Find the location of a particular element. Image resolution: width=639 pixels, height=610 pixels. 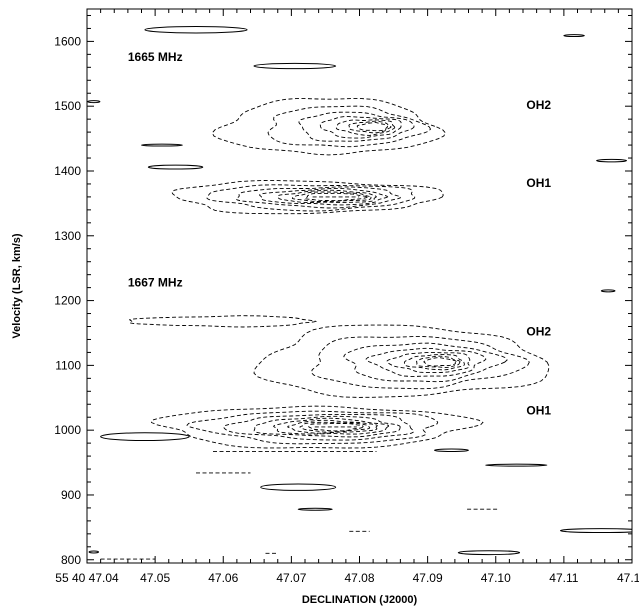

x-tick-label: 55 40 47.04 is located at coordinates (87, 578).